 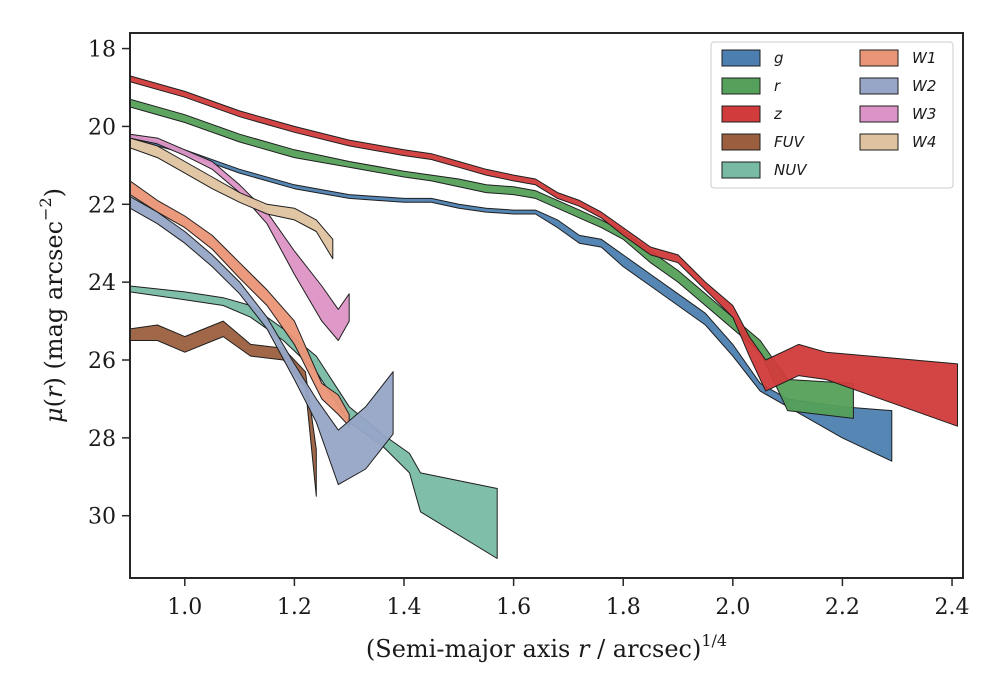 What do you see at coordinates (879, 58) in the screenshot?
I see `legend-swatch-w1` at bounding box center [879, 58].